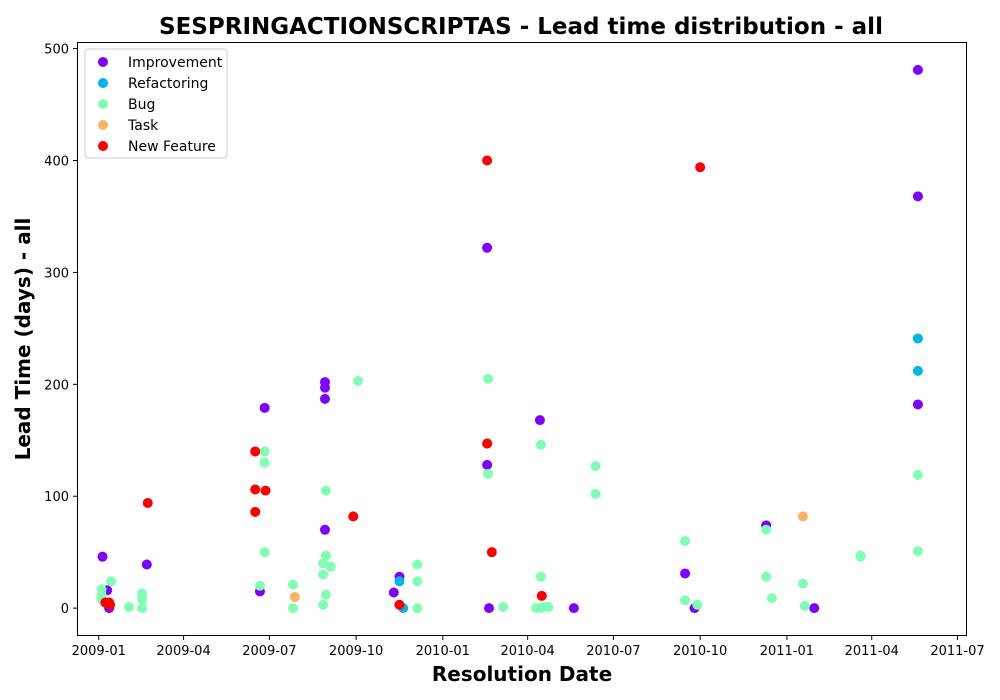 This screenshot has height=700, width=1000. What do you see at coordinates (56, 385) in the screenshot?
I see `y-tick-label: 200` at bounding box center [56, 385].